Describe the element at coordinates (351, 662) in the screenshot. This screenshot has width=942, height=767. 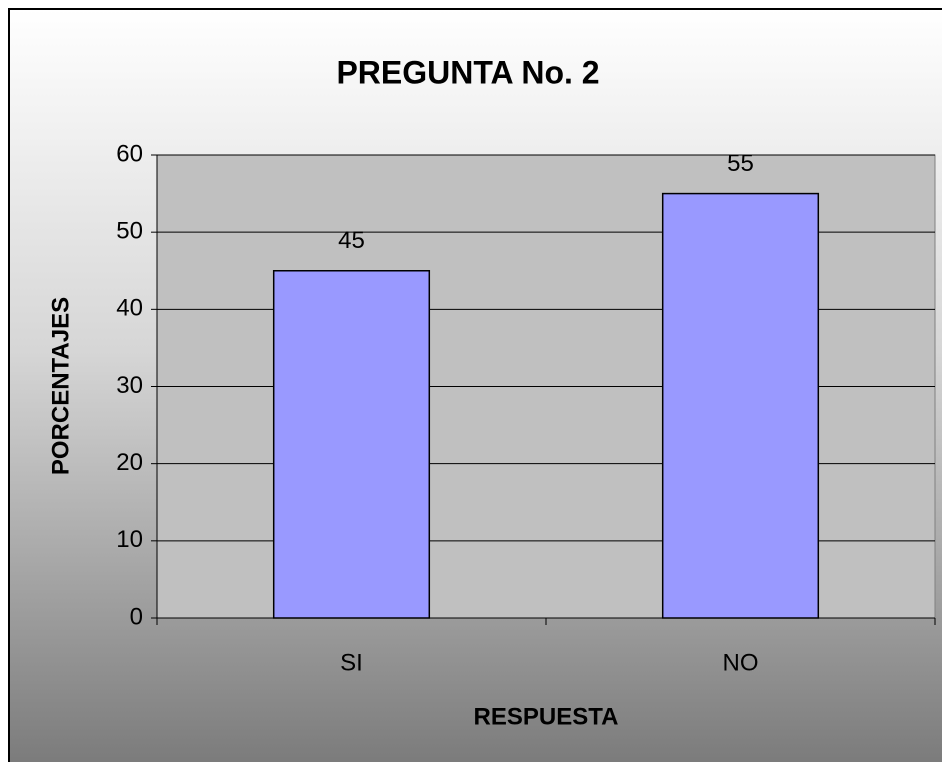
I see `x-tick-label: SI` at that location.